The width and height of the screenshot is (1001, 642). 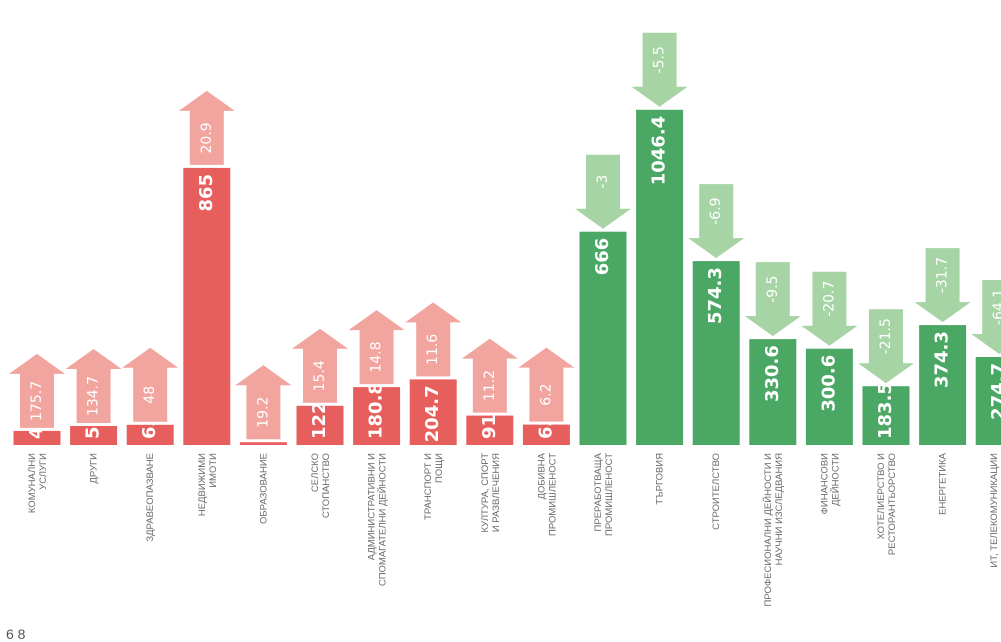 What do you see at coordinates (490, 385) in the screenshot?
I see `change-label: 11.2` at bounding box center [490, 385].